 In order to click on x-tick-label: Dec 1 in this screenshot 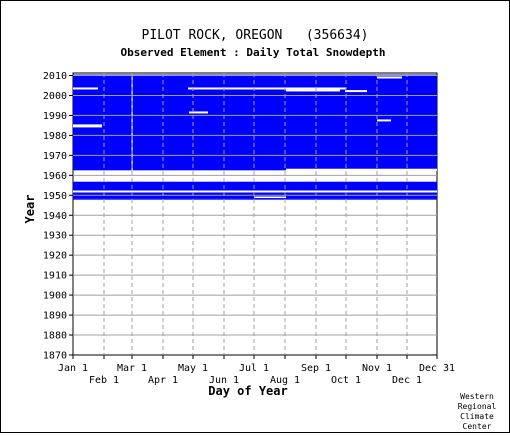, I will do `click(407, 380)`.